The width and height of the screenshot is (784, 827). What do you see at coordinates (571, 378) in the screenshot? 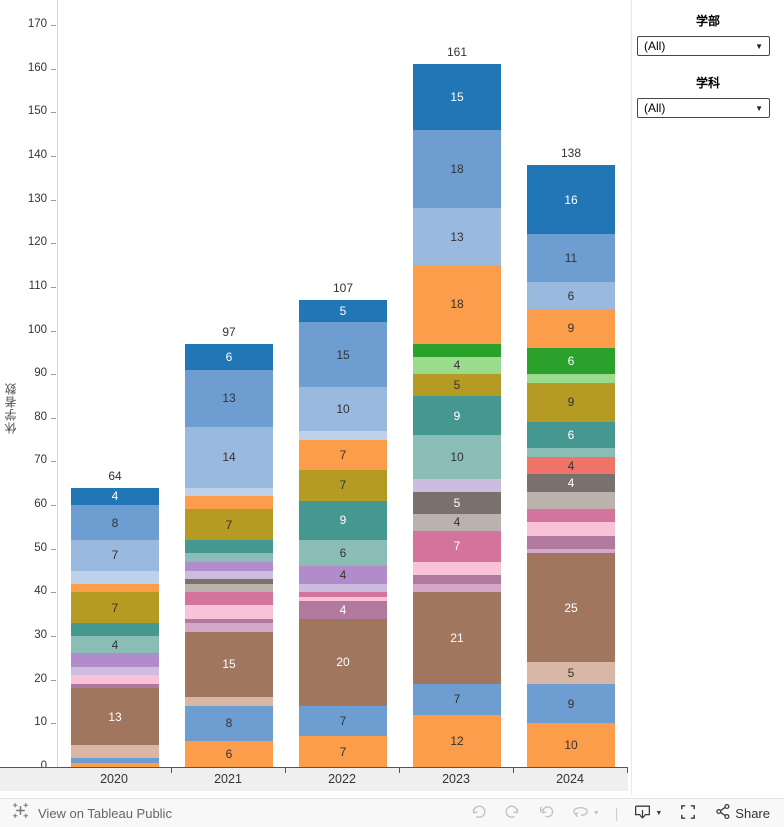
I see `bar-segment-2024-ltGreen` at bounding box center [571, 378].